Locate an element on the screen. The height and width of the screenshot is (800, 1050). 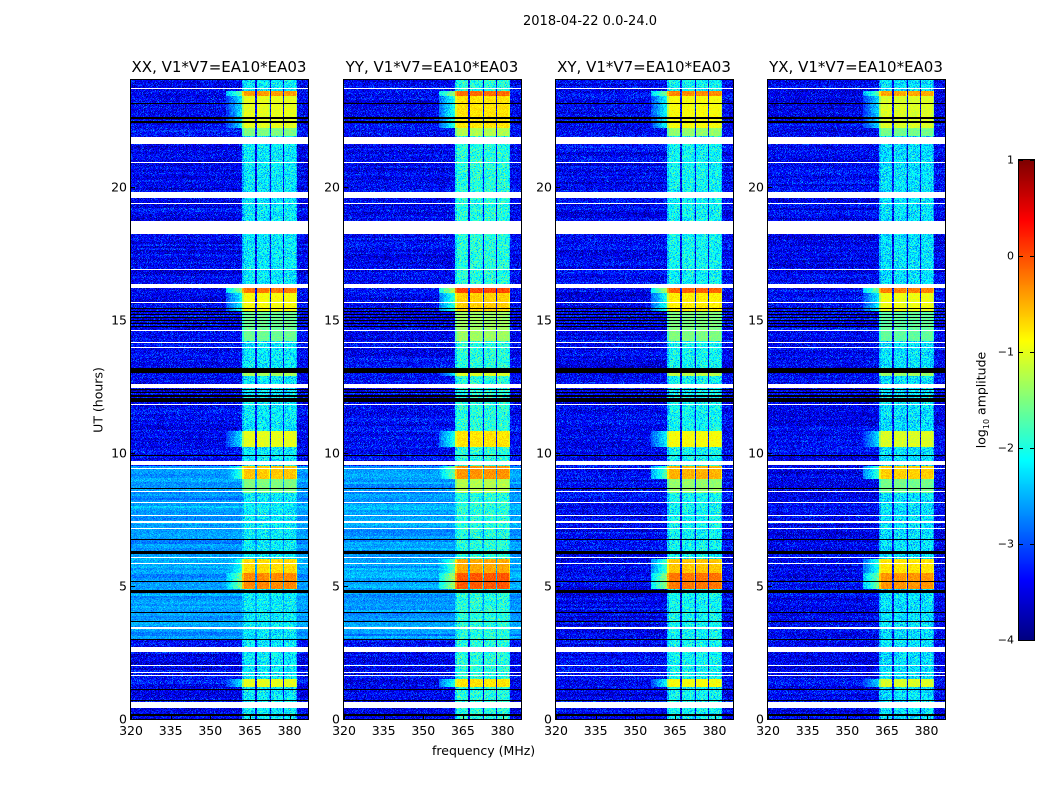
colorbar-label: log10 amplitude is located at coordinates (982, 400).